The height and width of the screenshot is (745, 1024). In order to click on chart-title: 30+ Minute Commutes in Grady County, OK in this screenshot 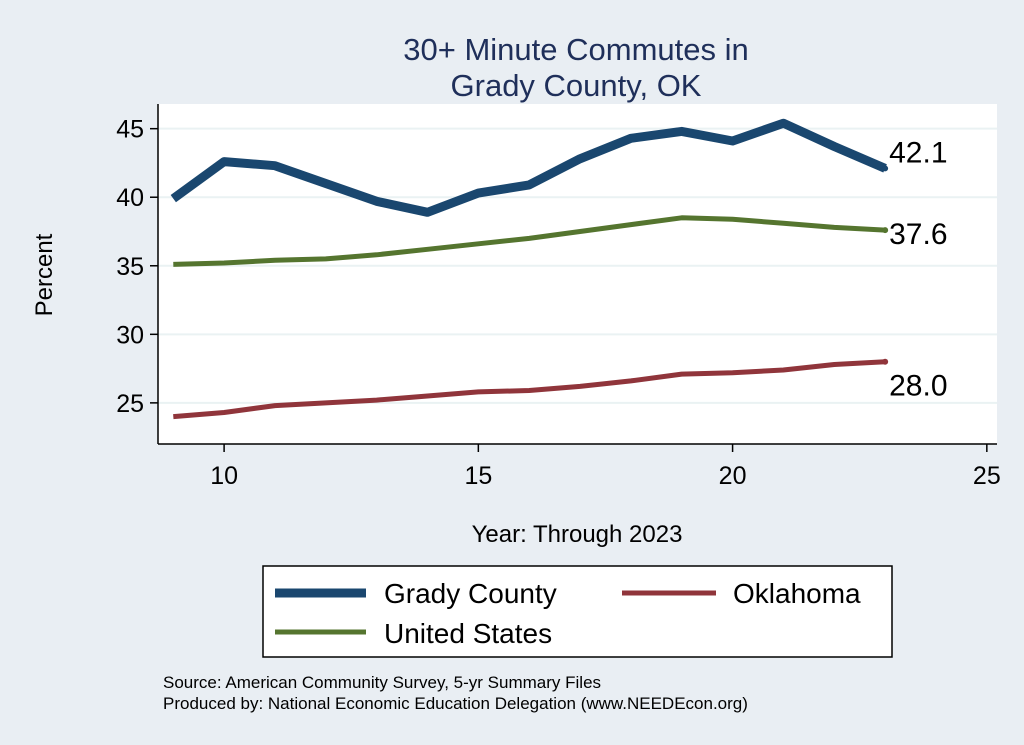, I will do `click(575, 67)`.